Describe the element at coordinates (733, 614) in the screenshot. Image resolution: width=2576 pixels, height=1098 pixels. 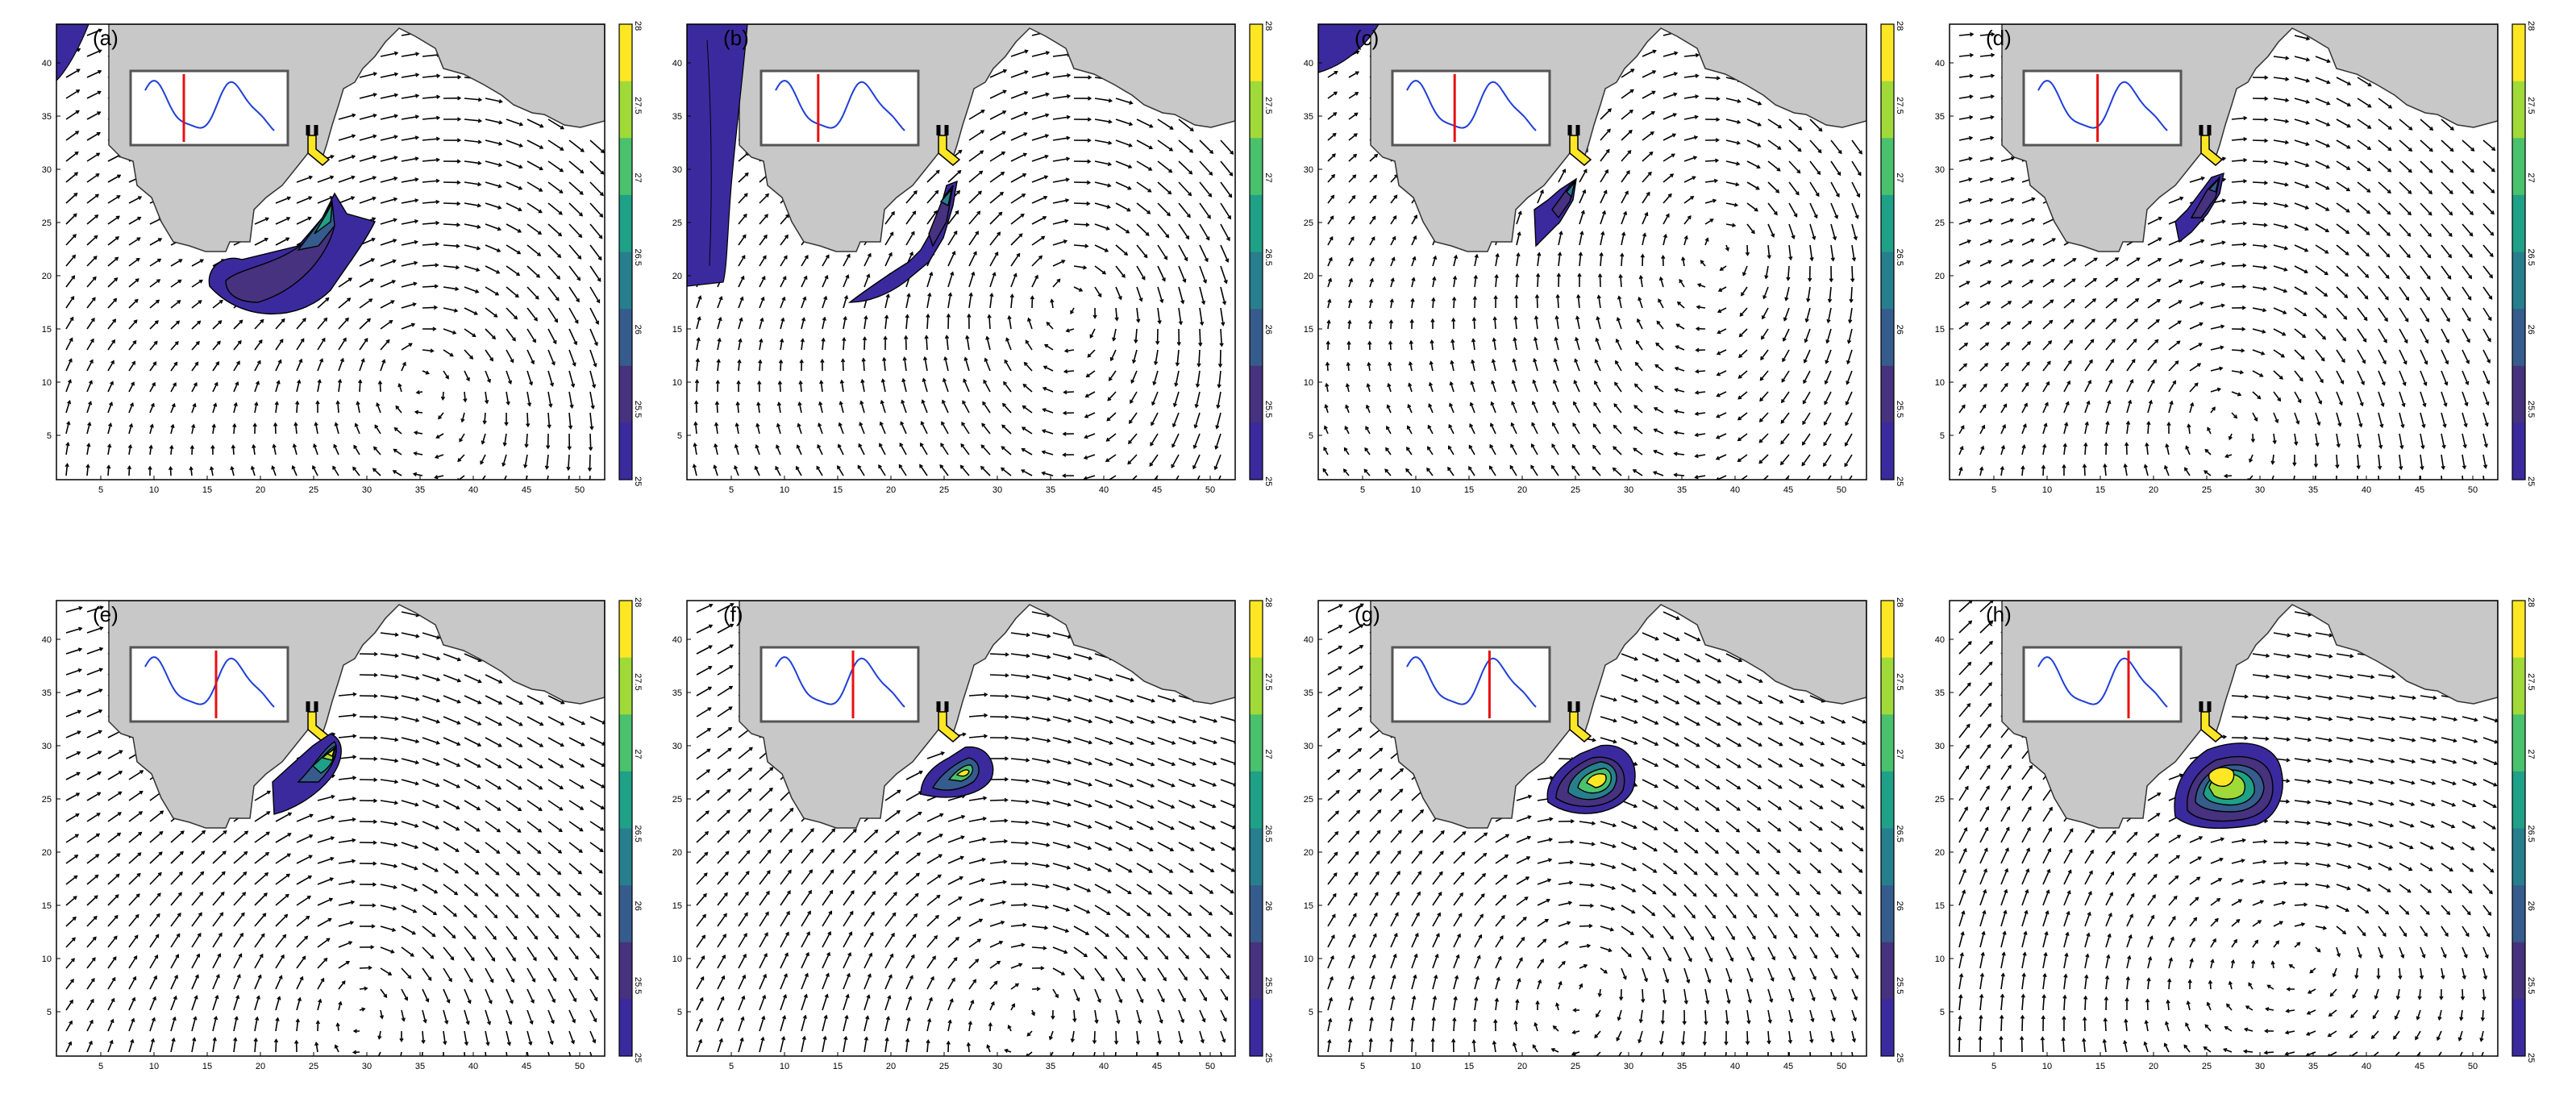
I see `panel-label: (f)` at that location.